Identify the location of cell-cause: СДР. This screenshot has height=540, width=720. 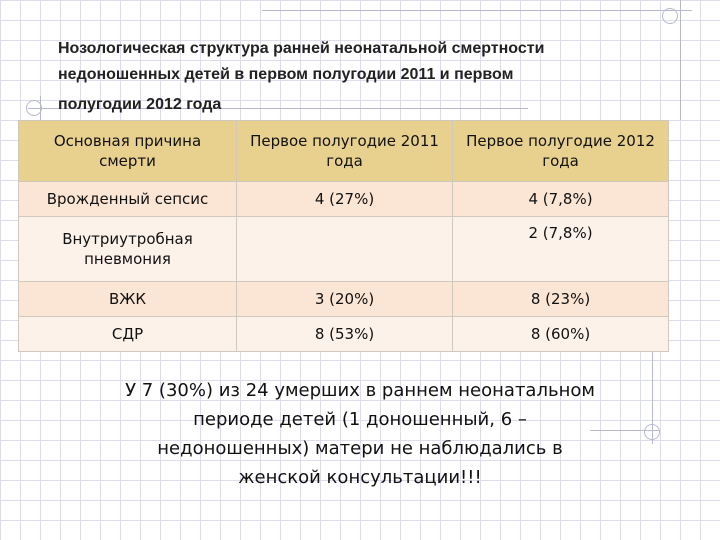
(127, 334).